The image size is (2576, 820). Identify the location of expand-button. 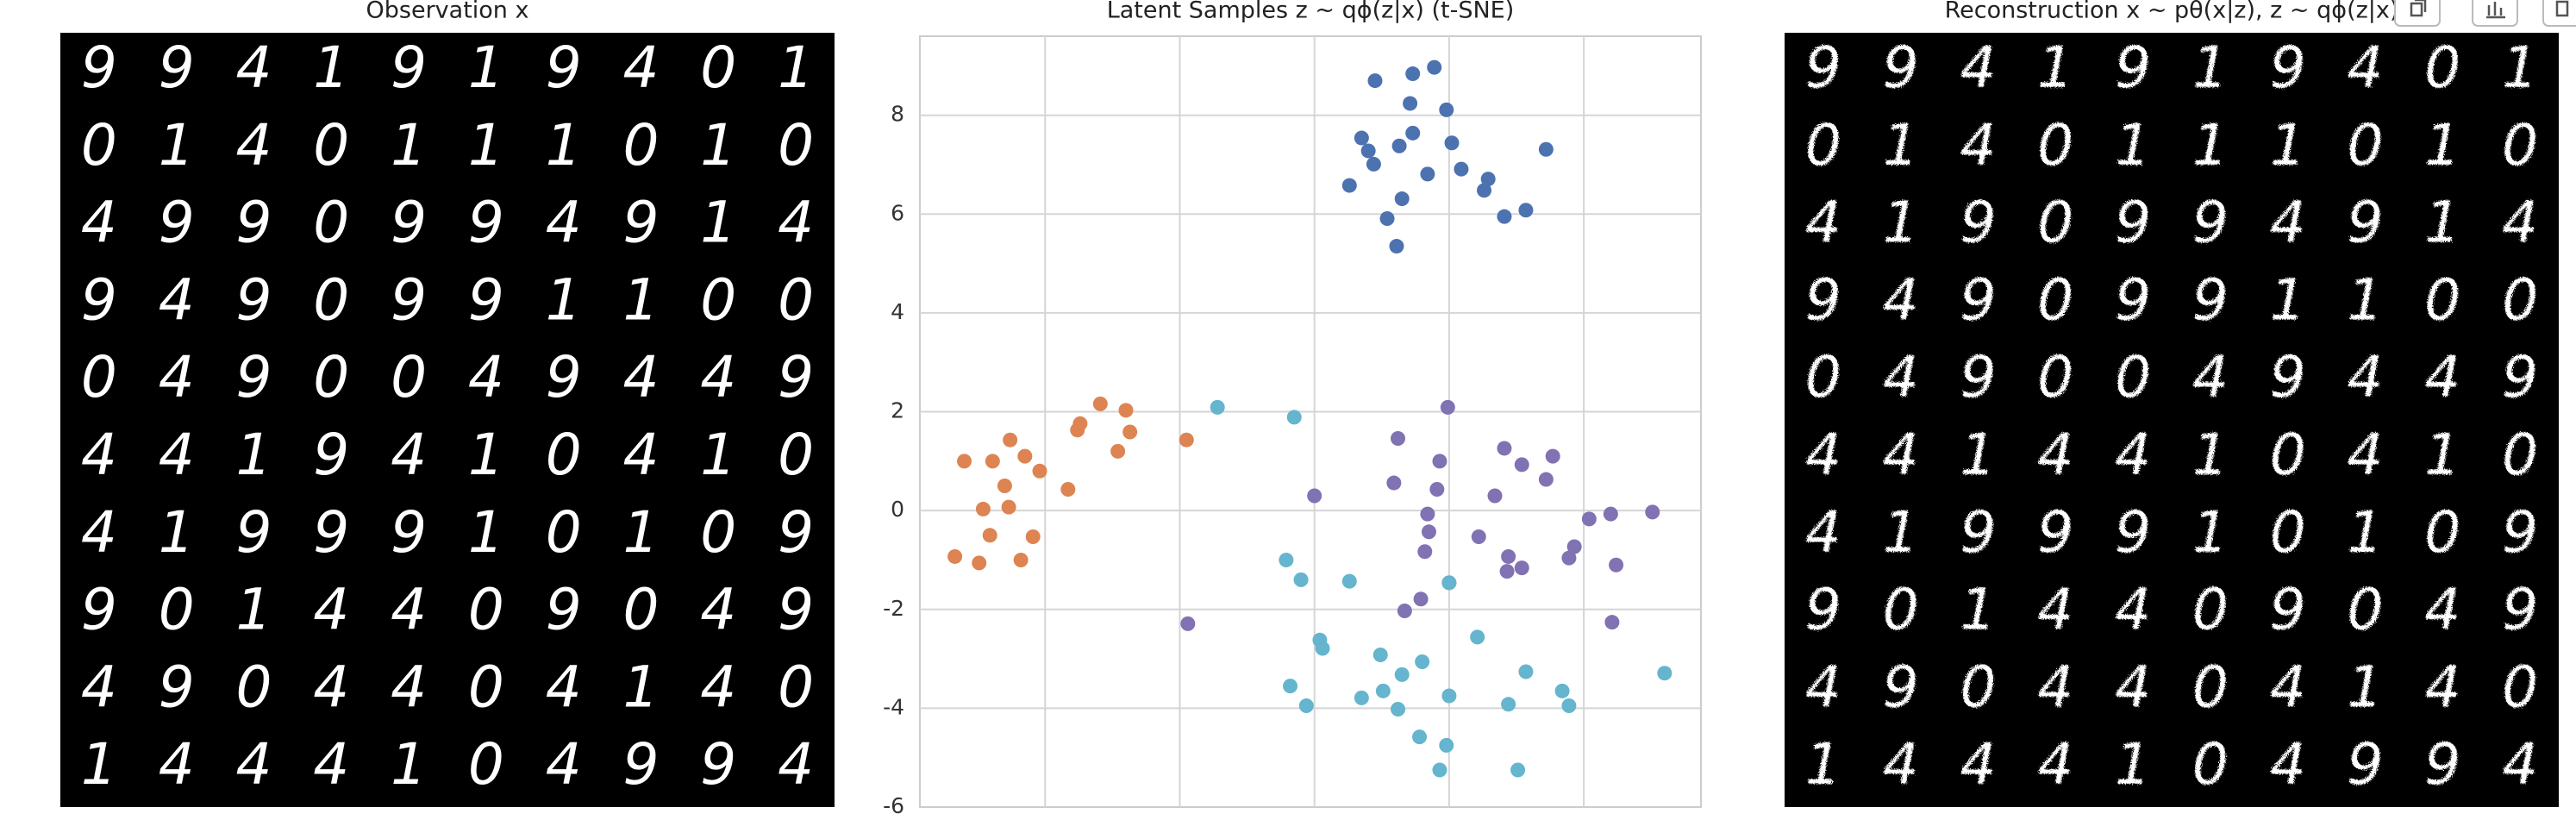
(2559, 13).